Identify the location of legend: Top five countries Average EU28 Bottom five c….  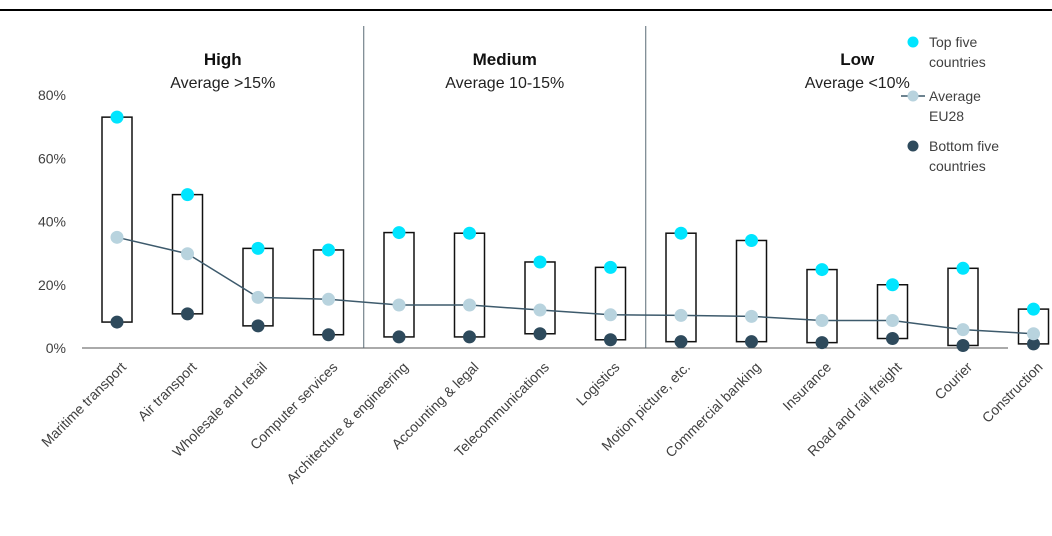
(950, 104).